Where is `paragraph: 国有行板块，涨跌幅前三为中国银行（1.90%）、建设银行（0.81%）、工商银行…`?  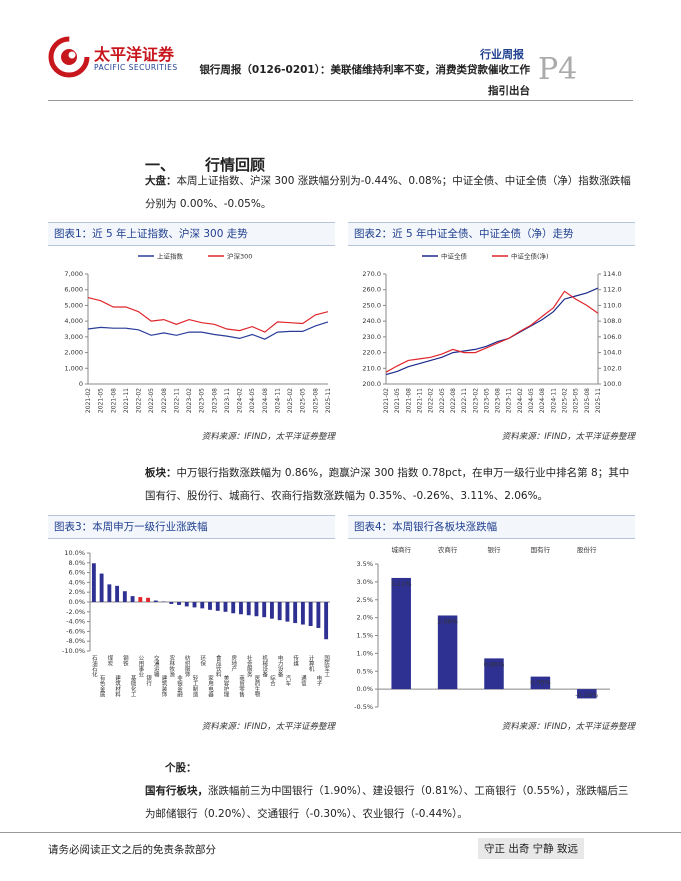 paragraph: 国有行板块，涨跌幅前三为中国银行（1.90%）、建设银行（0.81%）、工商银行… is located at coordinates (389, 803).